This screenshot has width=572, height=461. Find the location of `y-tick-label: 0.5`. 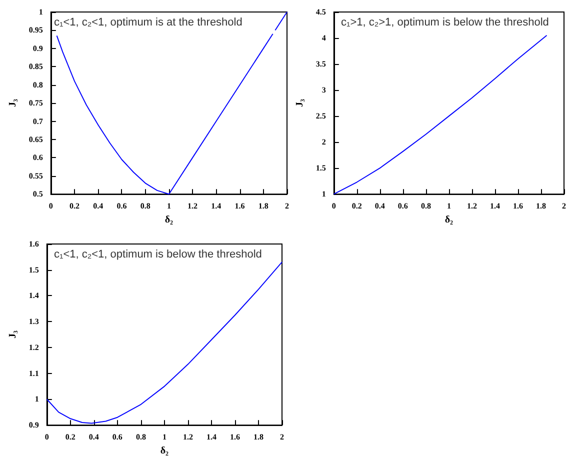

y-tick-label: 0.5 is located at coordinates (37, 194).